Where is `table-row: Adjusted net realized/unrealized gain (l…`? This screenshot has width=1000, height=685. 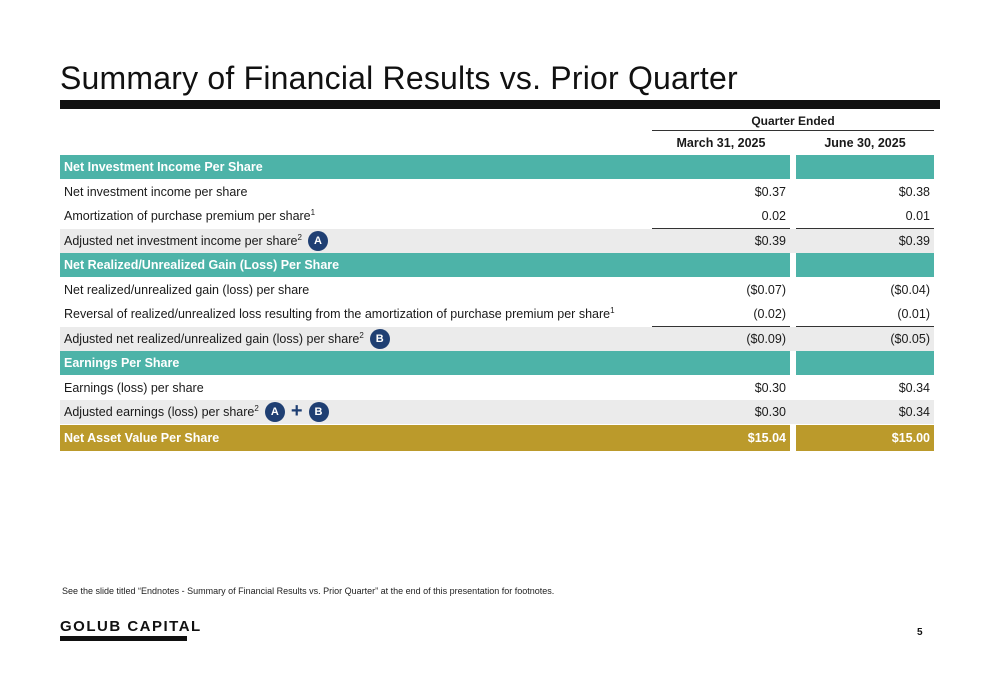 table-row: Adjusted net realized/unrealized gain (l… is located at coordinates (497, 338).